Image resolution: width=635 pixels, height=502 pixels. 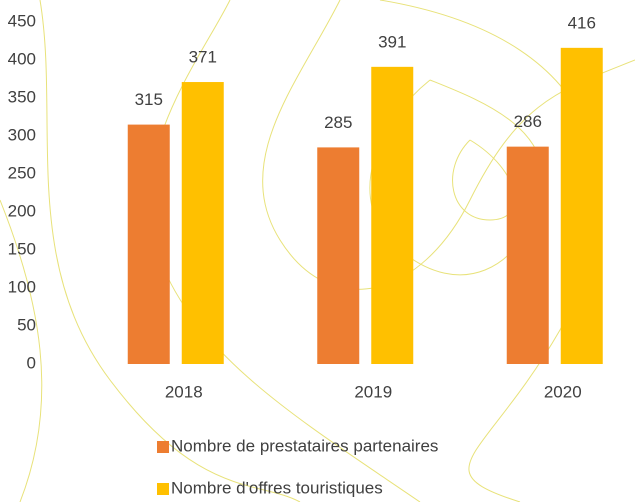 What do you see at coordinates (304, 445) in the screenshot?
I see `legend-label: Nombre de prestataires partenaires` at bounding box center [304, 445].